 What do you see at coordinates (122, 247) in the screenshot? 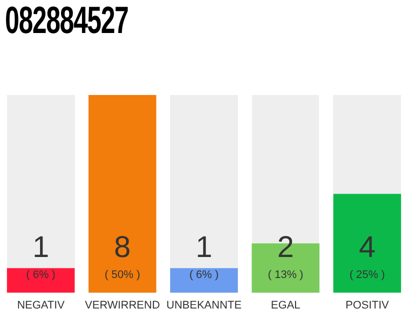
I see `data-label: 8` at bounding box center [122, 247].